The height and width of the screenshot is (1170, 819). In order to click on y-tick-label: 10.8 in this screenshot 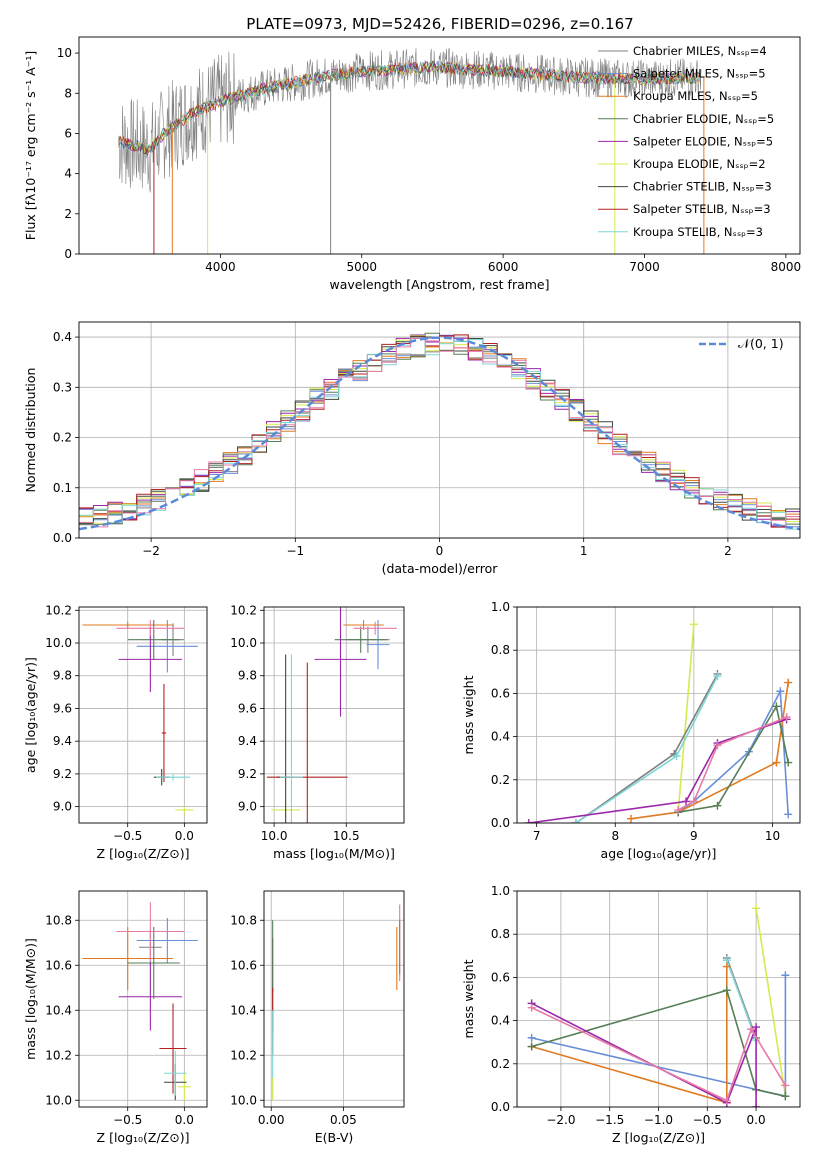, I will do `click(243, 920)`.